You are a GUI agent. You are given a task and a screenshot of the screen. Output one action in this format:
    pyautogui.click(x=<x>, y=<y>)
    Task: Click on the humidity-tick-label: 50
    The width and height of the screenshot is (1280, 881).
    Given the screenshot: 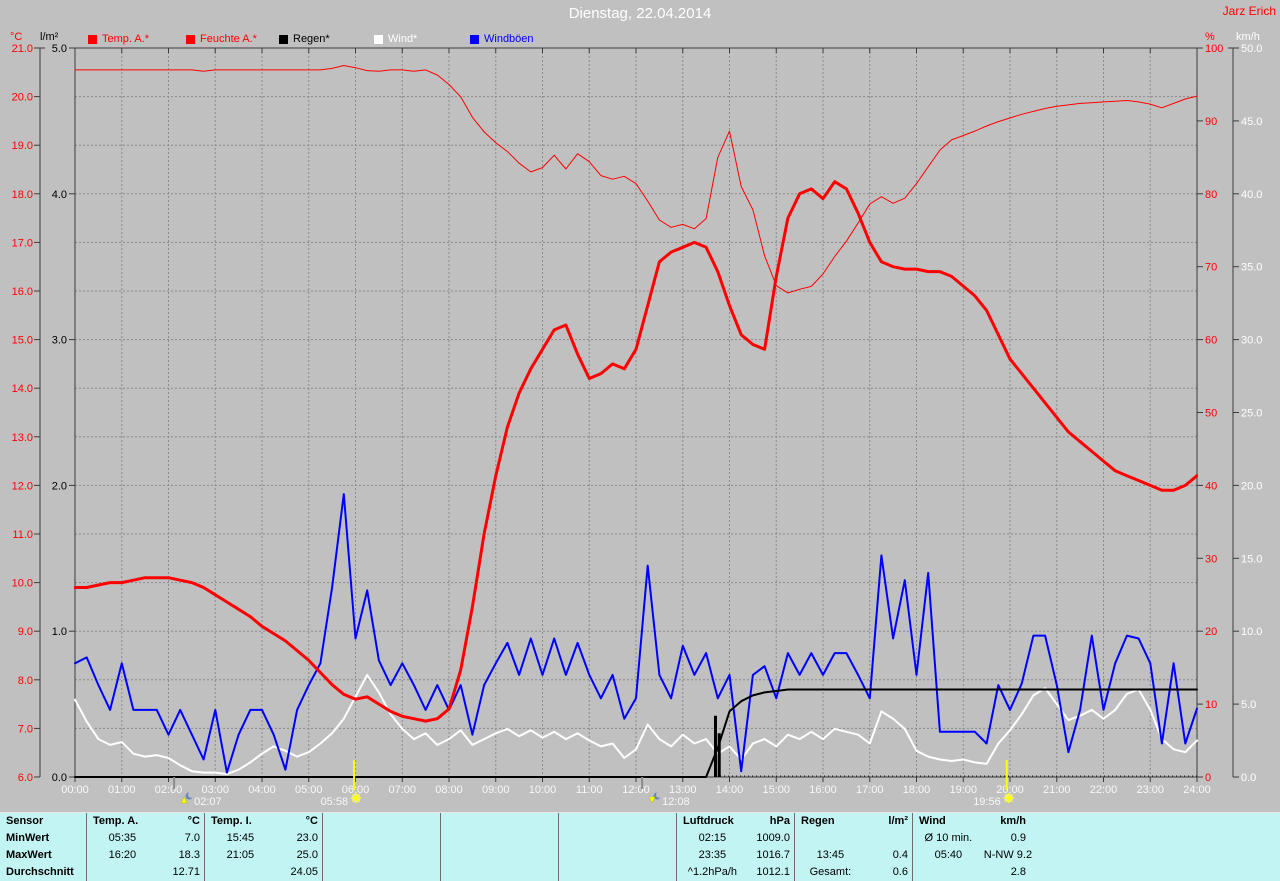 What is the action you would take?
    pyautogui.click(x=1211, y=414)
    